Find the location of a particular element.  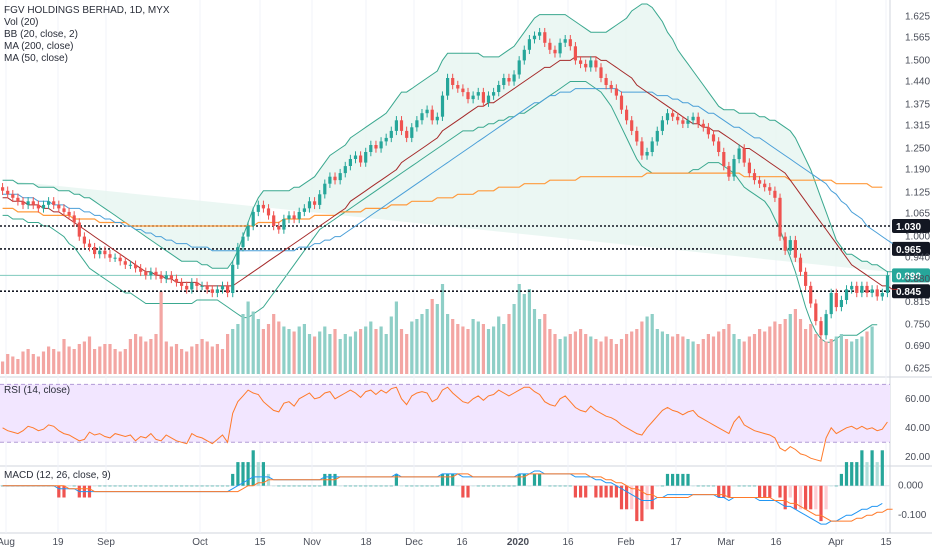

price-level-tag-text: 1.030 is located at coordinates (908, 227).